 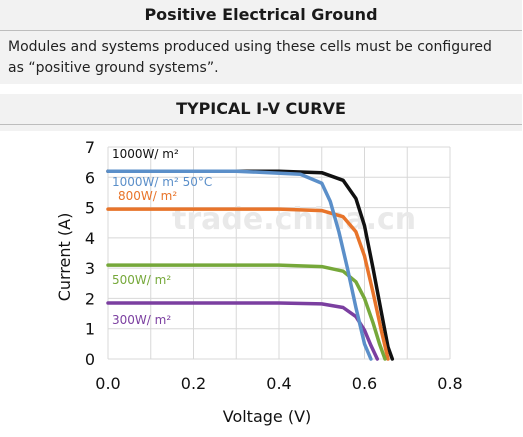 I want to click on x-tick-label: 0.8, so click(x=449, y=383).